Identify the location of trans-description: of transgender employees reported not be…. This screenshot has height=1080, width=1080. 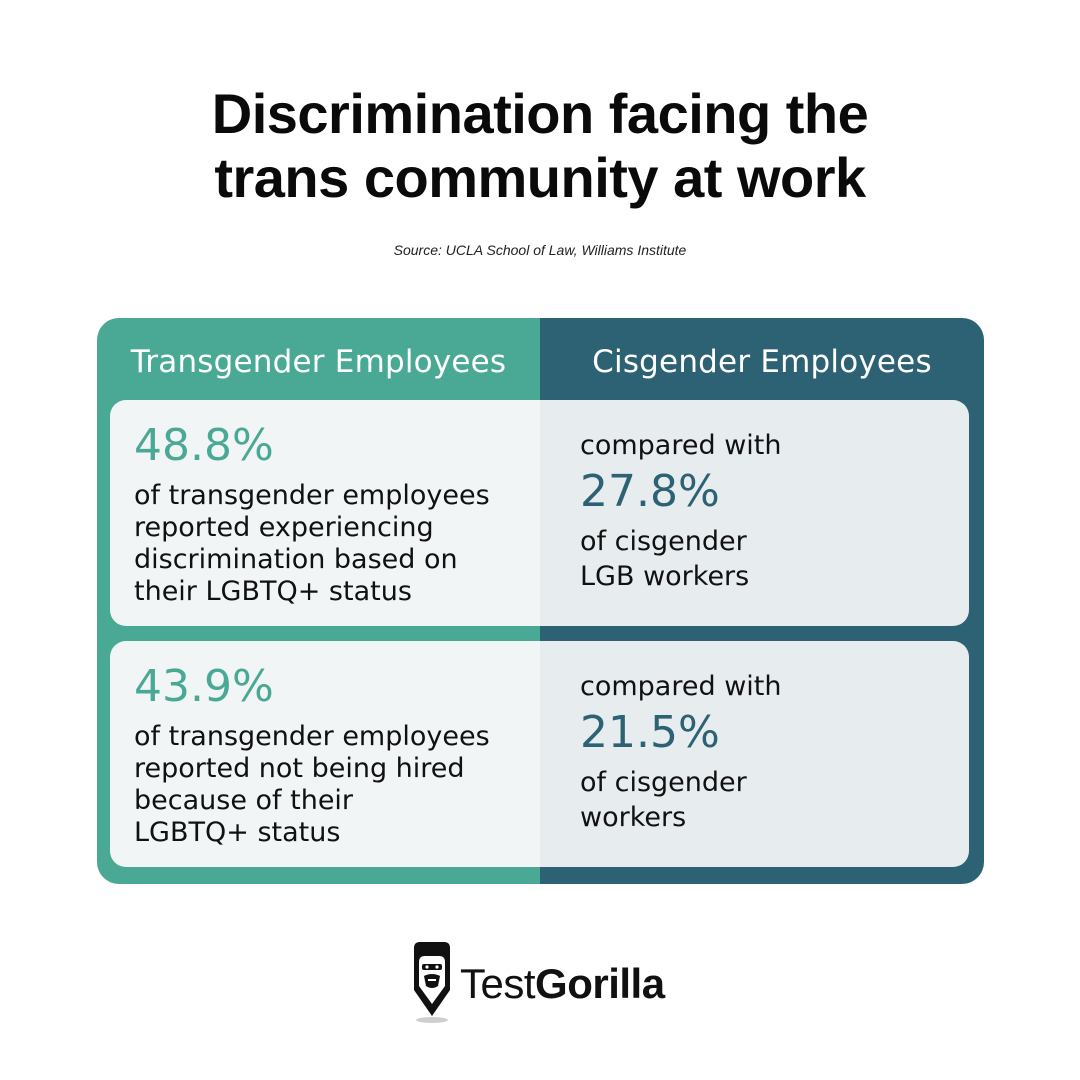
(312, 784).